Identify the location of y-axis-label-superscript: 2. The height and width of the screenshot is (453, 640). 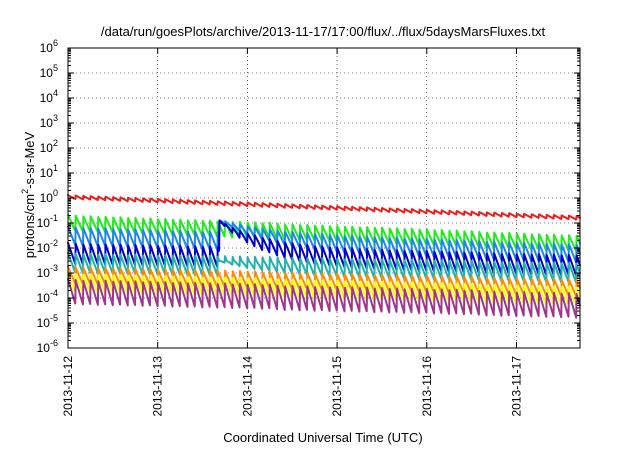
(25, 191).